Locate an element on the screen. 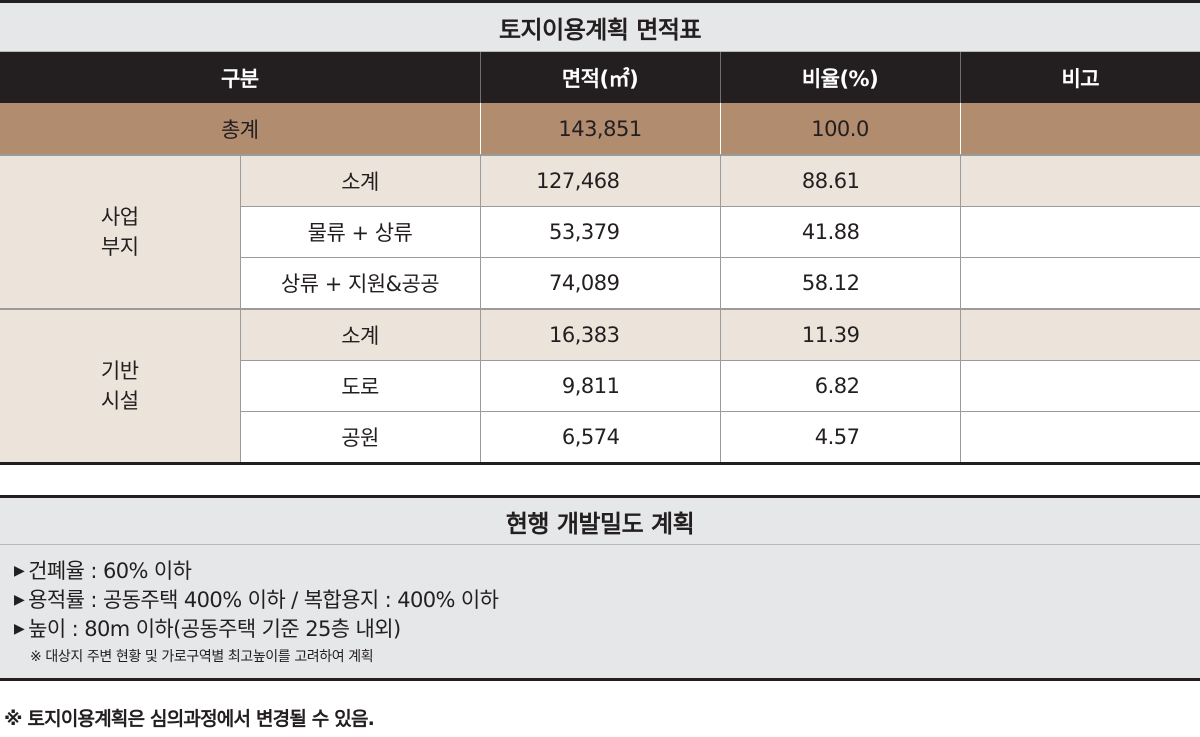 The width and height of the screenshot is (1200, 737). row-area: 9,811 is located at coordinates (600, 386).